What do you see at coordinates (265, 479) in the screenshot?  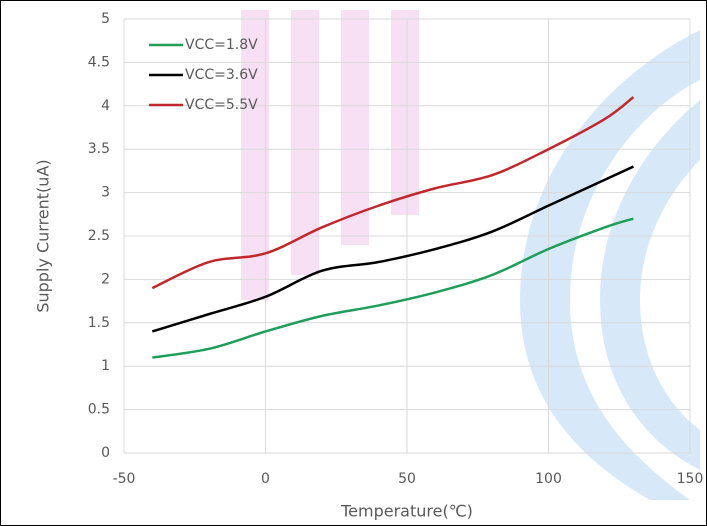 I see `x-tick-label: 0` at bounding box center [265, 479].